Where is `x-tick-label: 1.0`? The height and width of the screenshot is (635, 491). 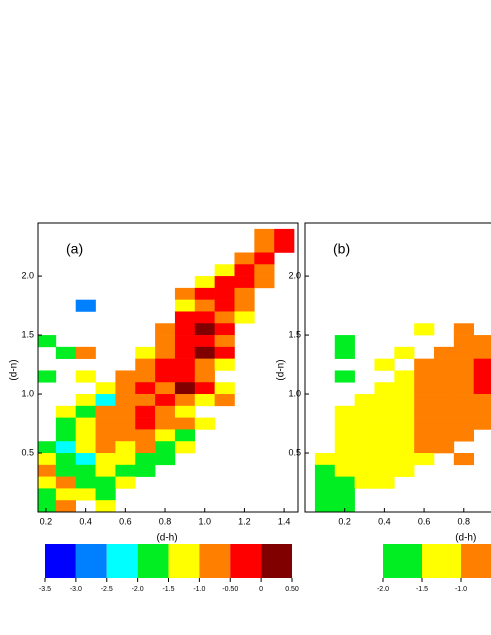
x-tick-label: 1.0 is located at coordinates (204, 521).